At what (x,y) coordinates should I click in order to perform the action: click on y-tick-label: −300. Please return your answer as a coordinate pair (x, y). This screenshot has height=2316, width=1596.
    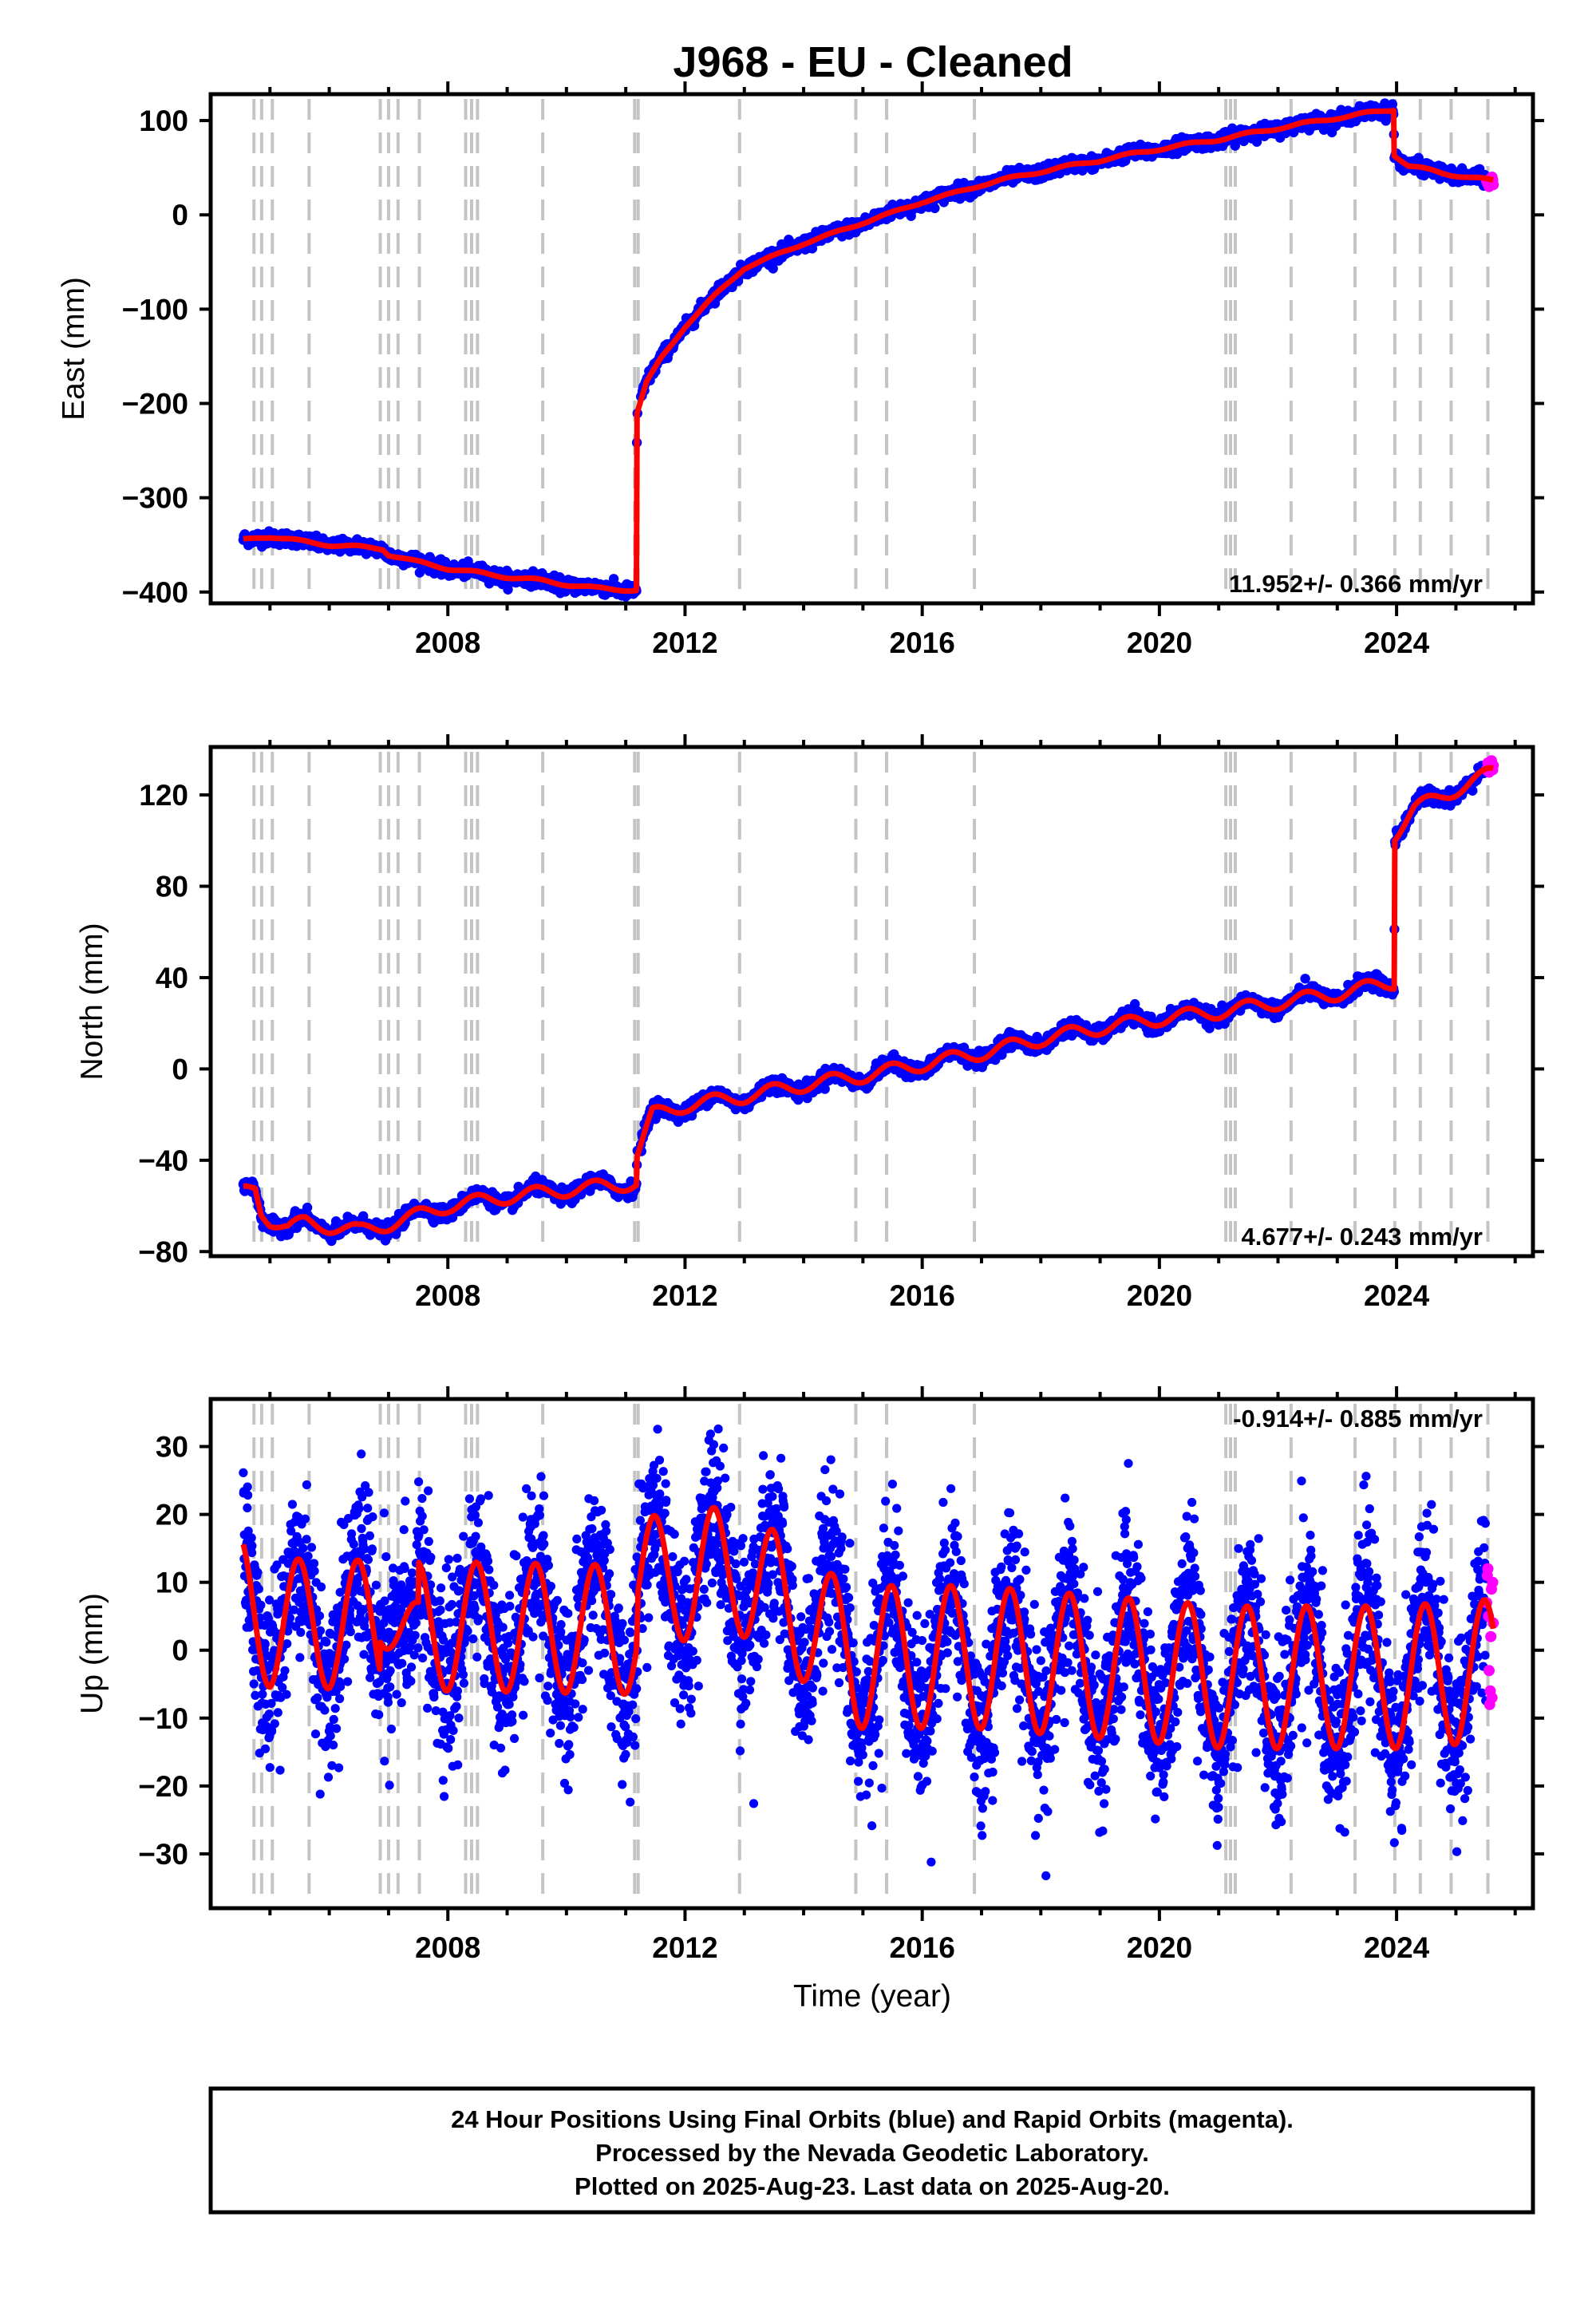
    Looking at the image, I should click on (155, 498).